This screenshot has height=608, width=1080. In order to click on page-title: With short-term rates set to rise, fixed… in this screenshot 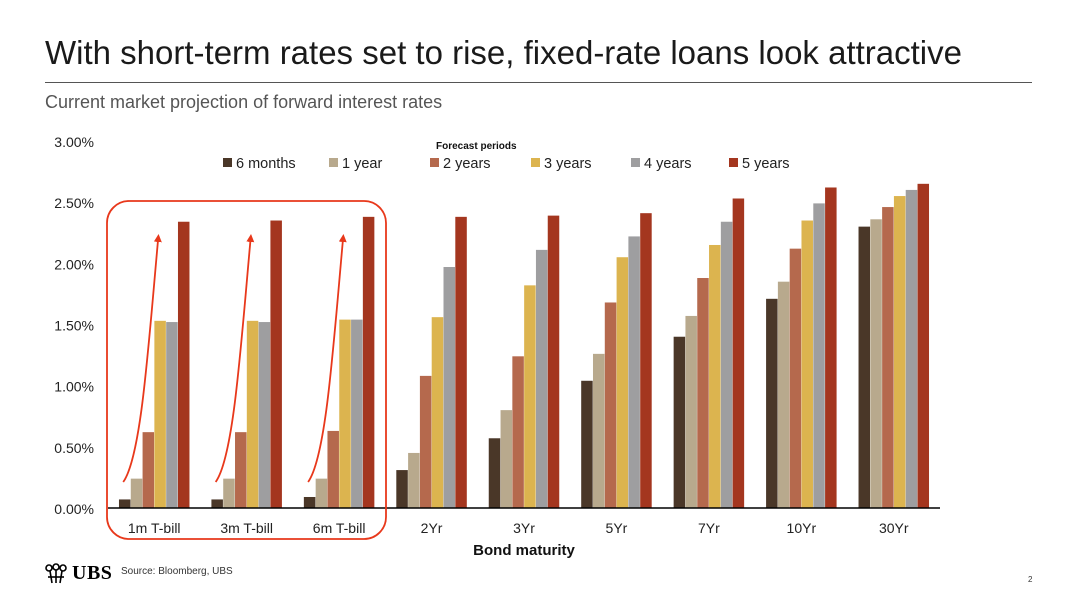, I will do `click(503, 52)`.